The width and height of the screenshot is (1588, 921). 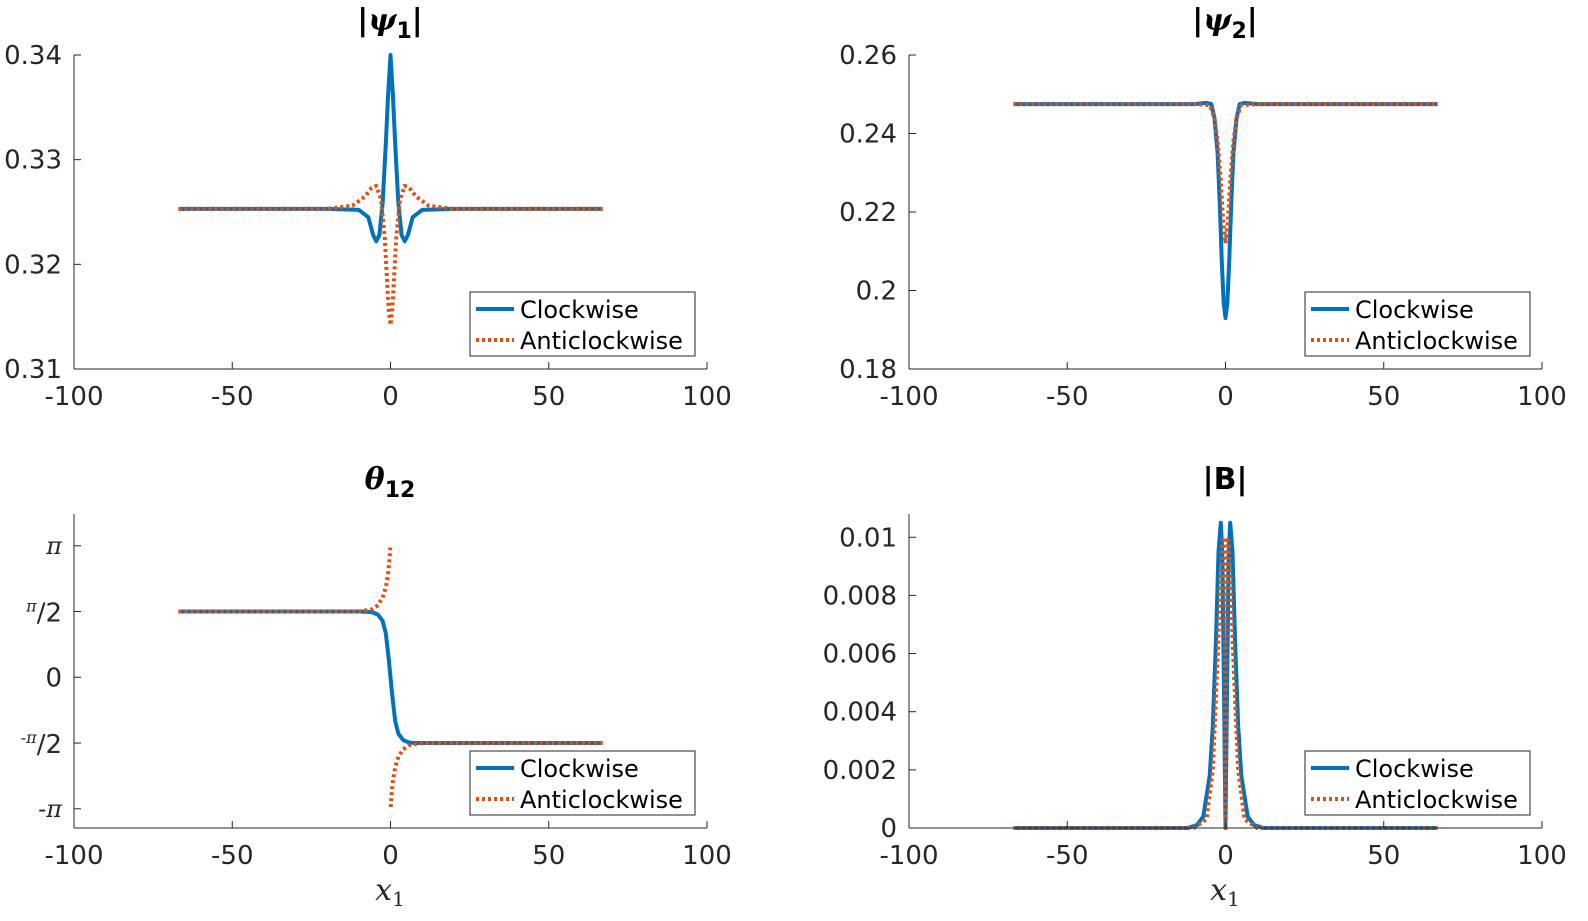 What do you see at coordinates (41, 744) in the screenshot?
I see `y-tick-label: -π/2` at bounding box center [41, 744].